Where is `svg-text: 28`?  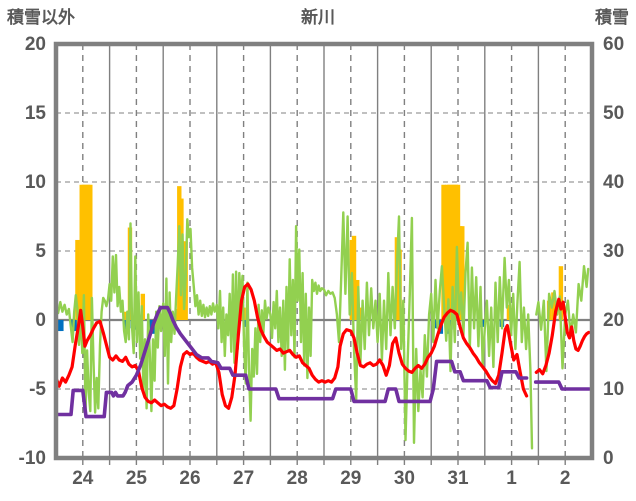
svg-text: 28 is located at coordinates (297, 478).